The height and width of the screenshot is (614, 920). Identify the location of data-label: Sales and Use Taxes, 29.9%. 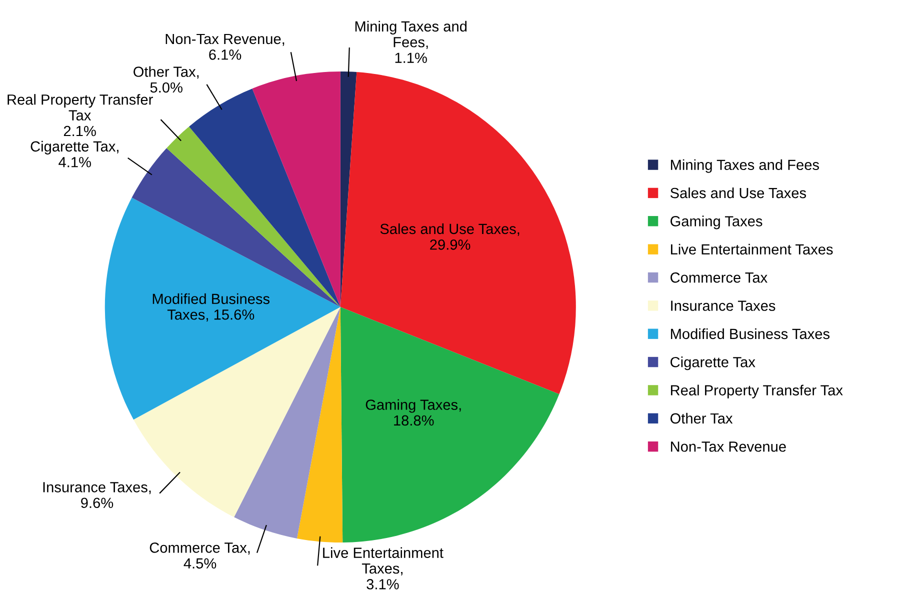
(450, 236).